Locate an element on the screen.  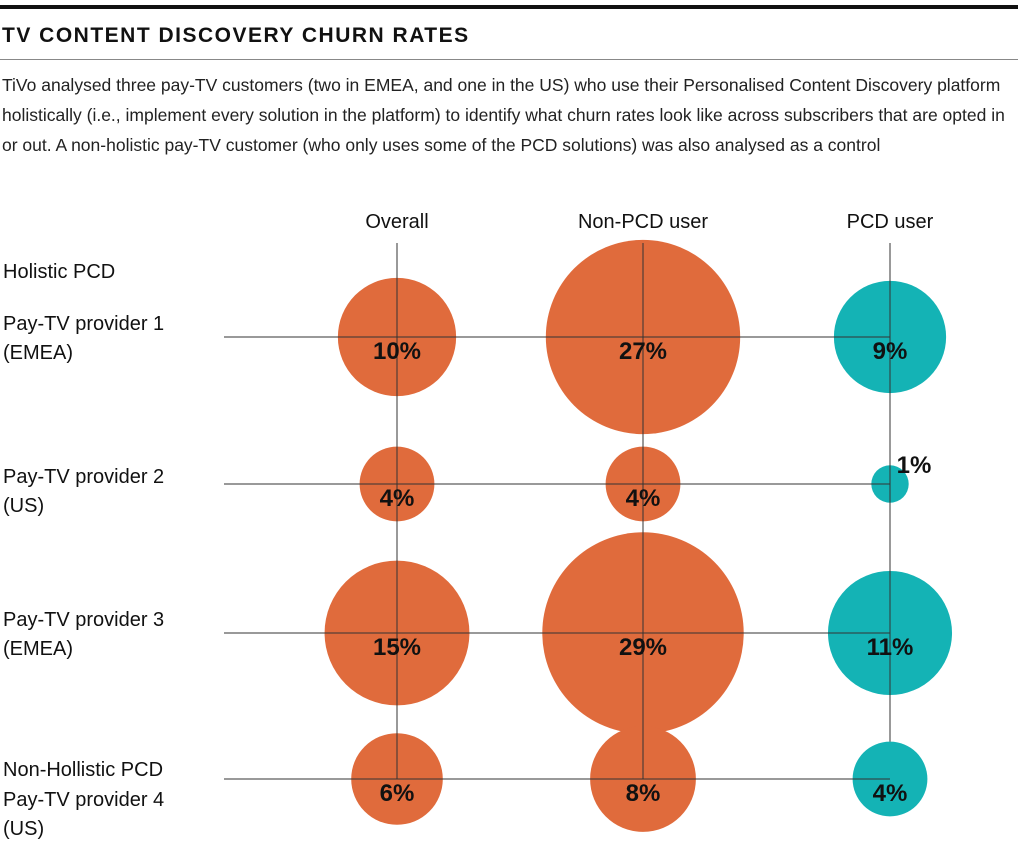
group-label: Holistic PCD is located at coordinates (59, 272).